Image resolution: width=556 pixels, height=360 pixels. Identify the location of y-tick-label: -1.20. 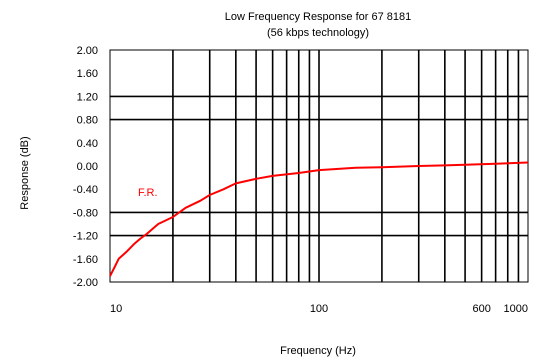
(85, 237).